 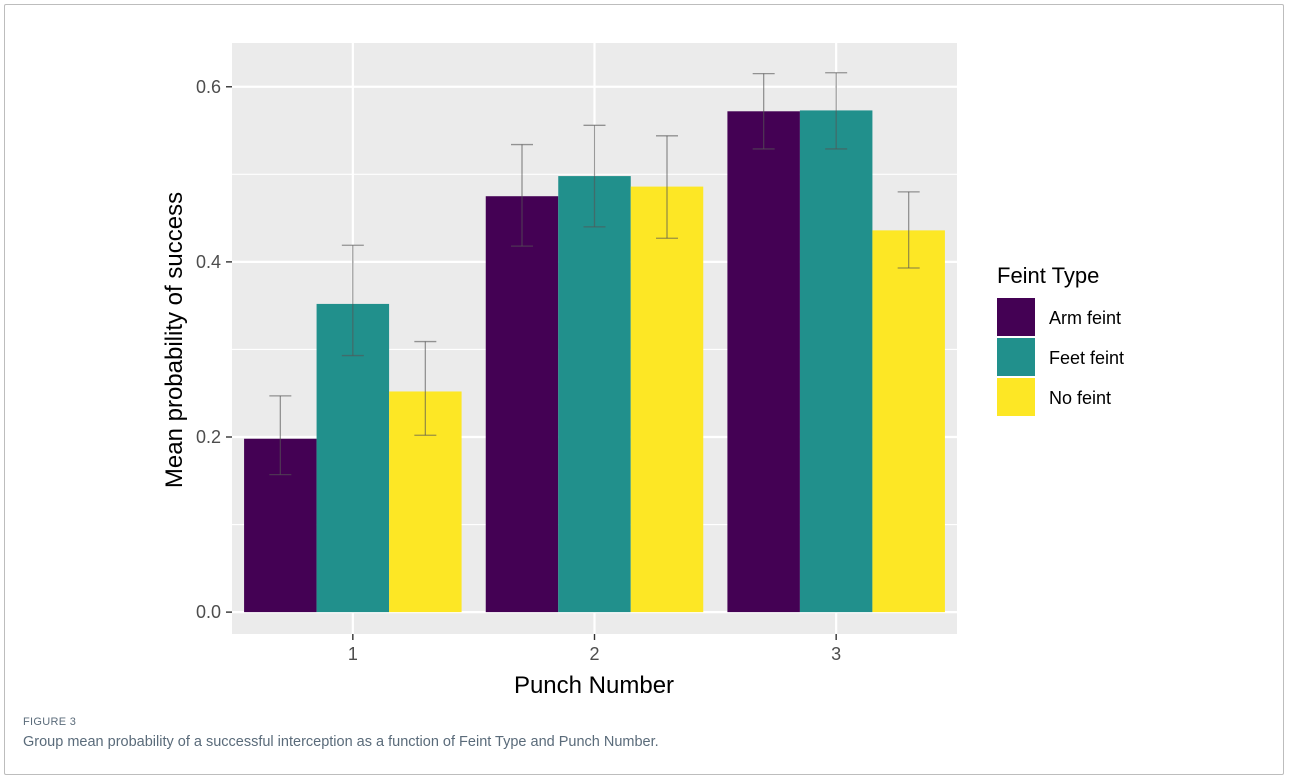 What do you see at coordinates (208, 437) in the screenshot?
I see `y-tick-label: 0.2` at bounding box center [208, 437].